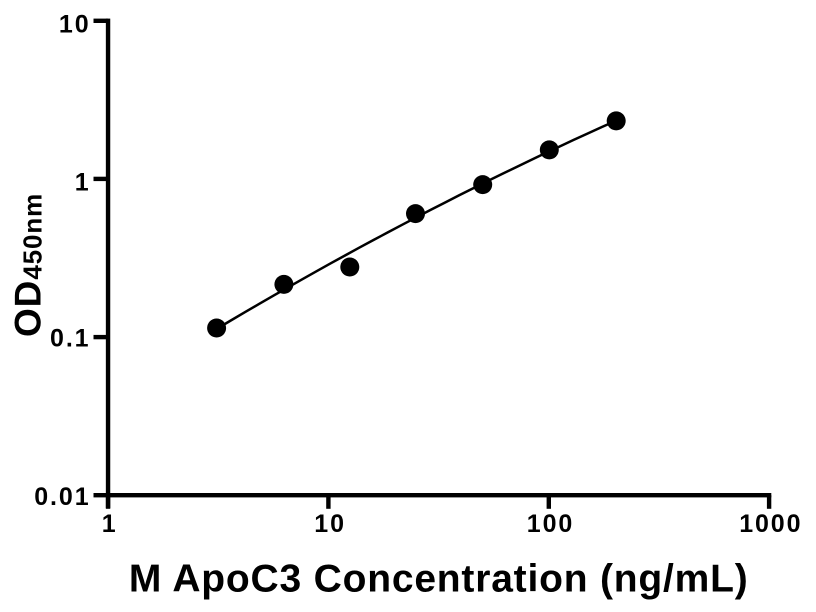 This screenshot has height=612, width=816. What do you see at coordinates (439, 579) in the screenshot?
I see `svg-text: M ApoC3 Concentration (ng/mL)` at bounding box center [439, 579].